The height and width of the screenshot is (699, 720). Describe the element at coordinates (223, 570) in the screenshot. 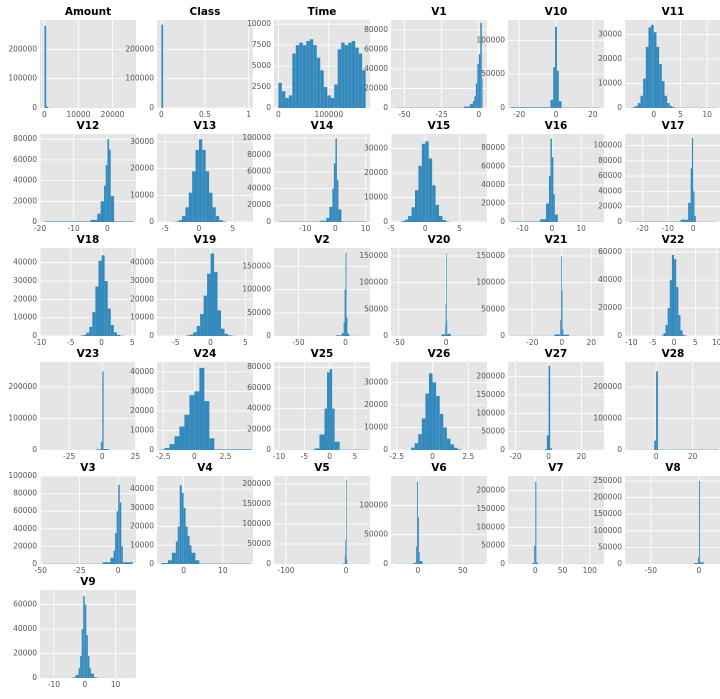

I see `x-tick-label: 10` at that location.